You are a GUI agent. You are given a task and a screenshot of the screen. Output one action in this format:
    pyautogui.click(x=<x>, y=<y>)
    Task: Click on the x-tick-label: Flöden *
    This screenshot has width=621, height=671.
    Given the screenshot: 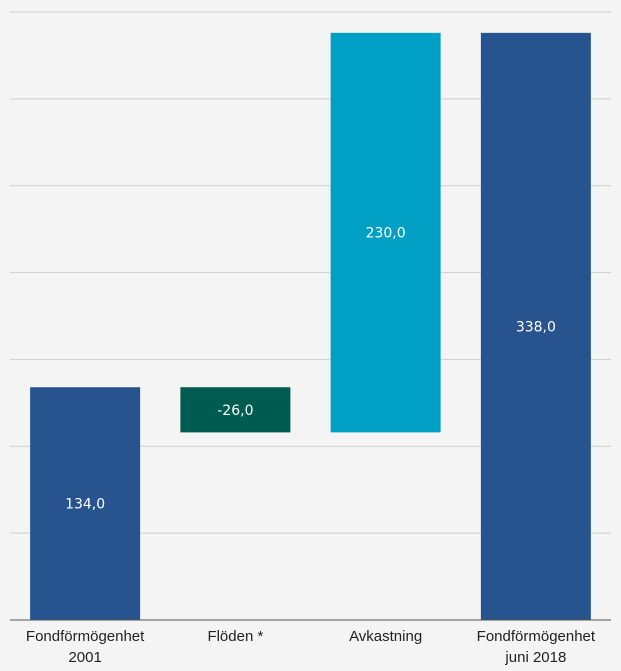 What is the action you would take?
    pyautogui.click(x=235, y=636)
    